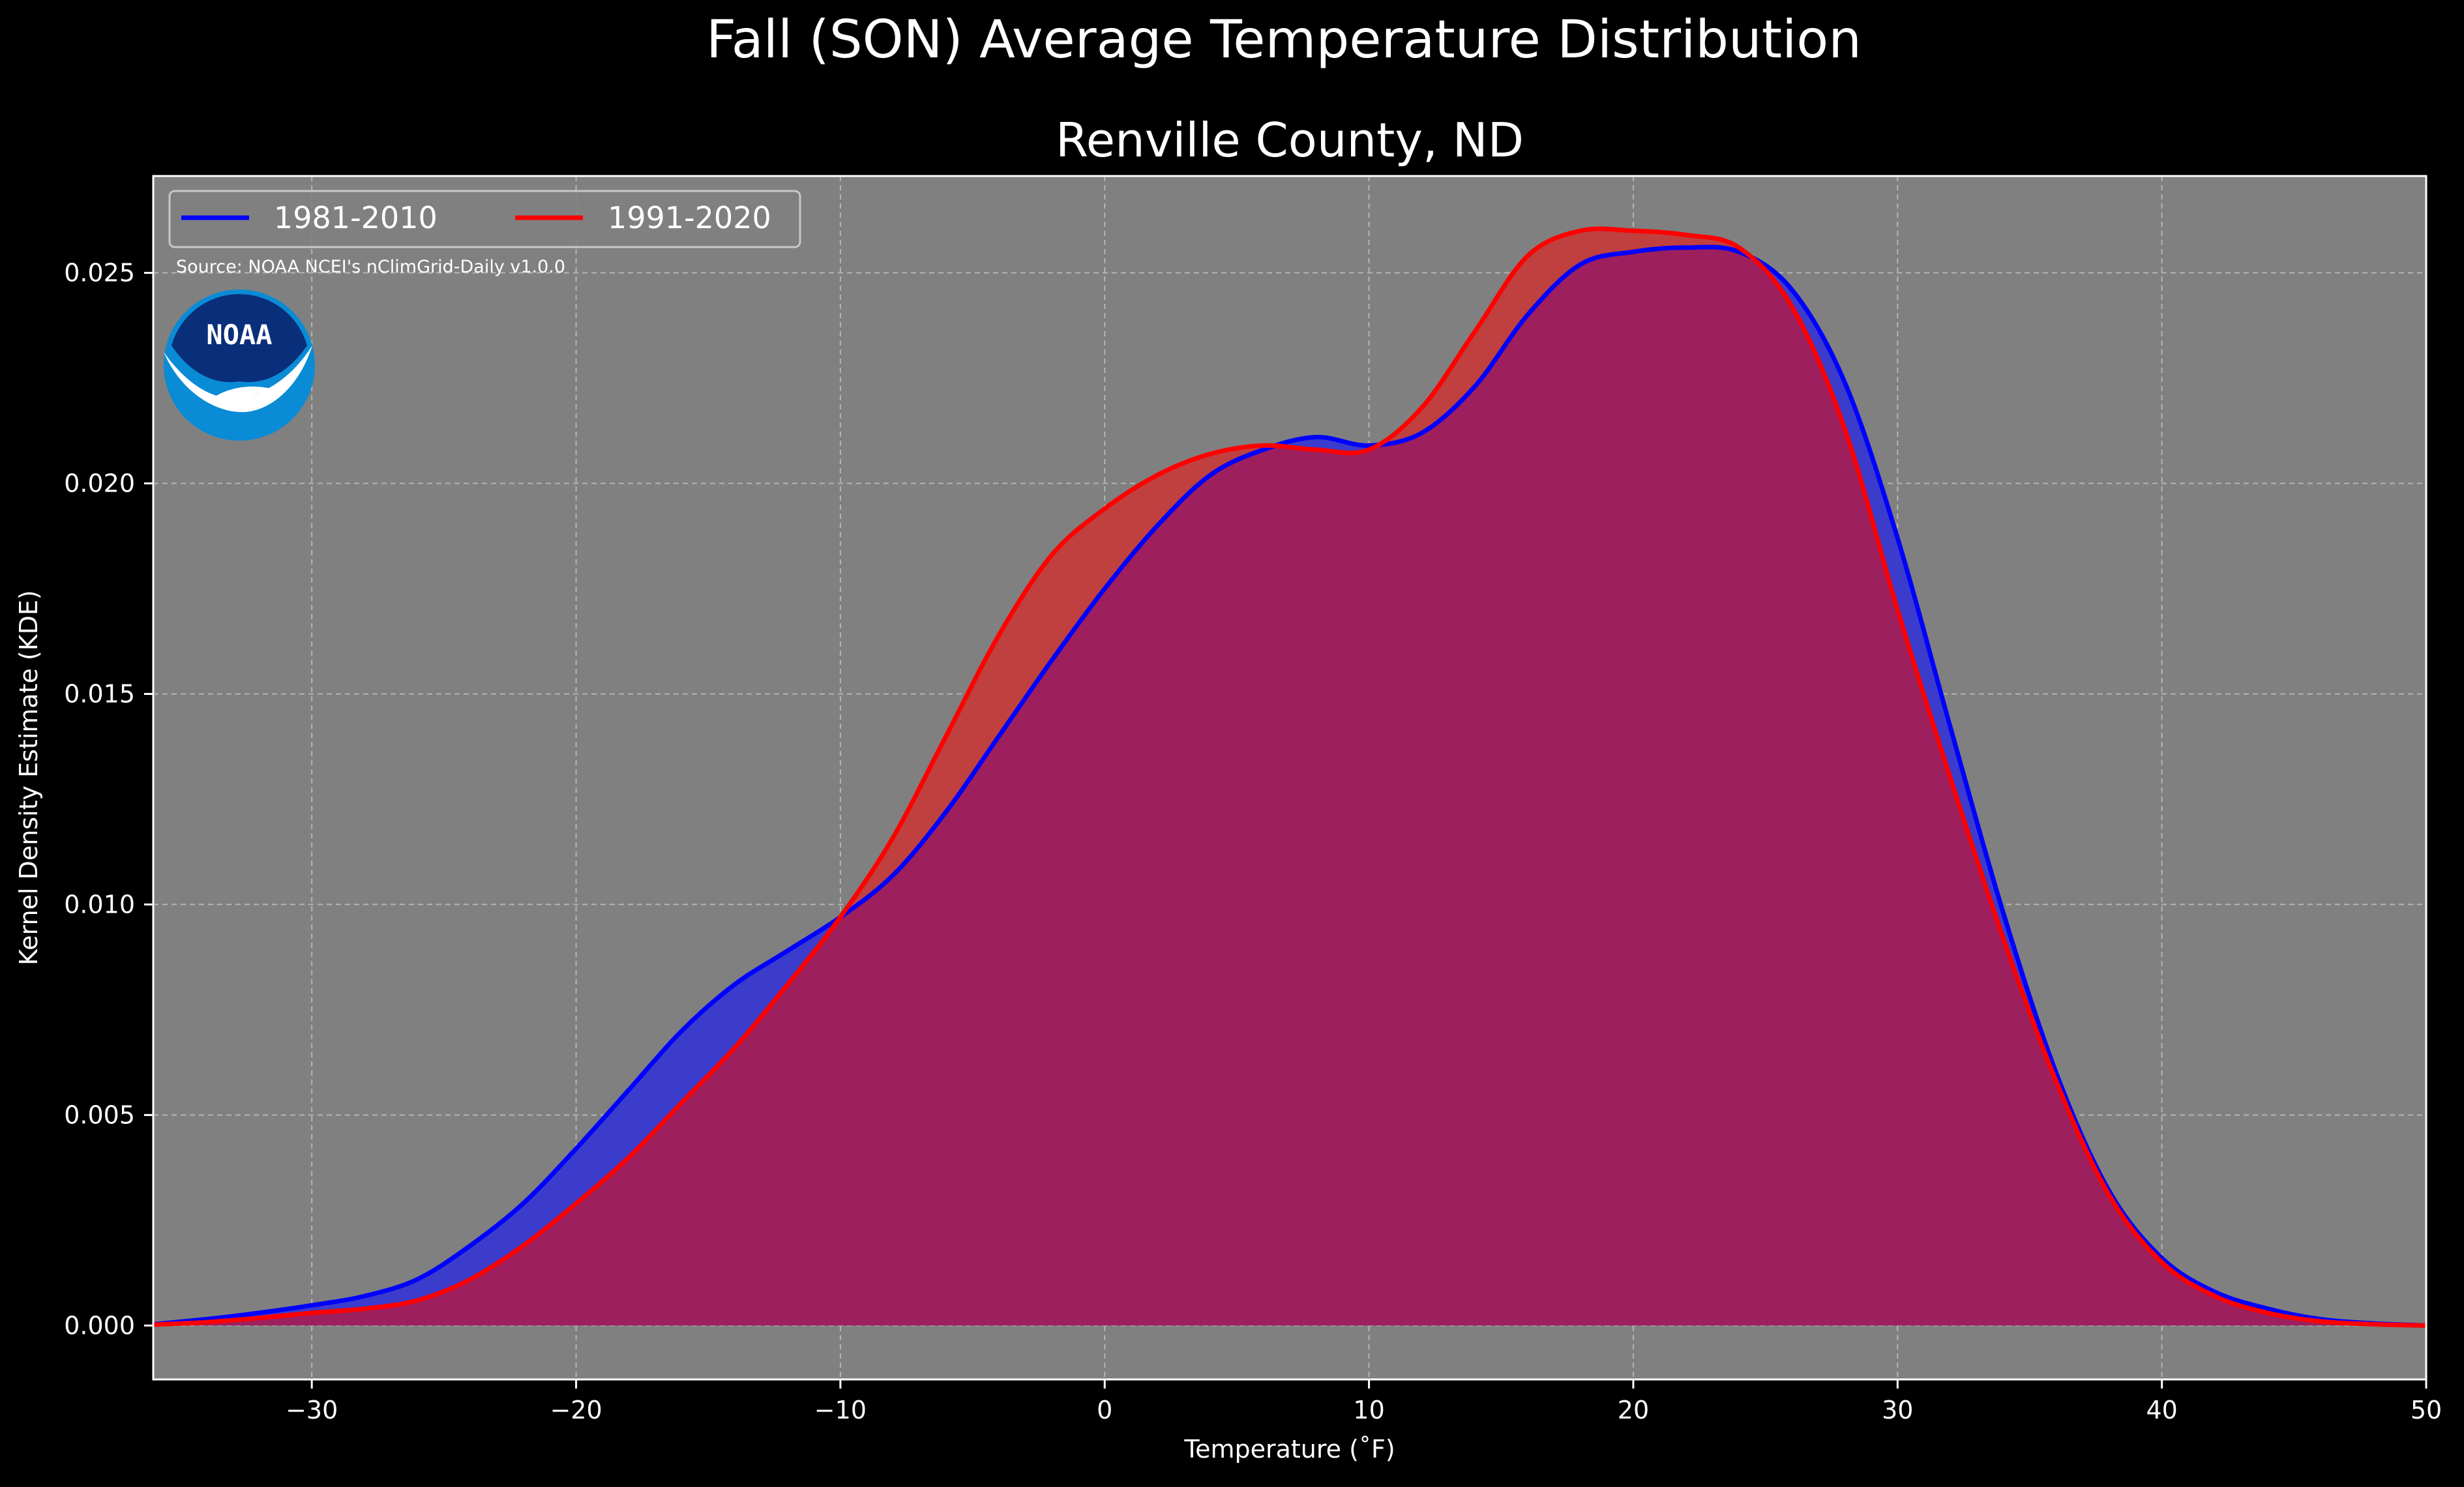  What do you see at coordinates (1290, 140) in the screenshot?
I see `chart-title: Renville County, ND` at bounding box center [1290, 140].